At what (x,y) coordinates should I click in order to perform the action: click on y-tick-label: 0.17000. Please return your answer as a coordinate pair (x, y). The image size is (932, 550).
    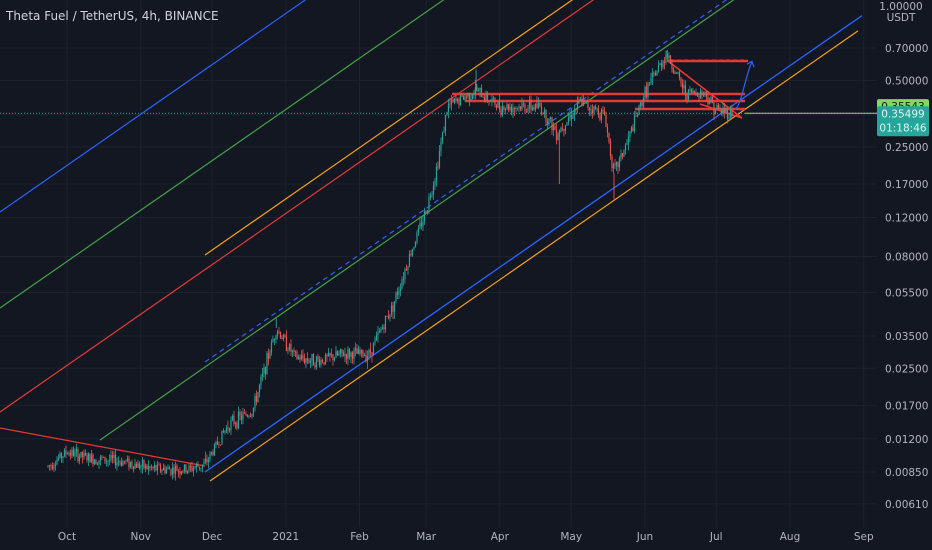
    Looking at the image, I should click on (906, 185).